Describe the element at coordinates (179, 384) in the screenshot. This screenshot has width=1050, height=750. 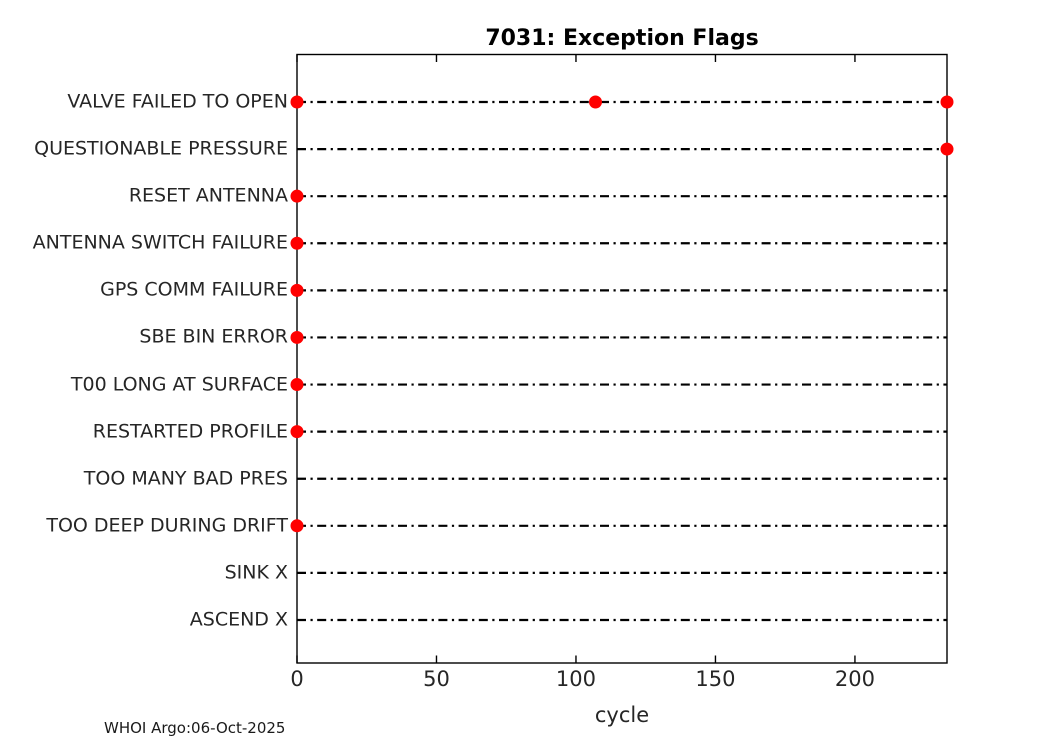
I see `y-tick-label: T00 LONG AT SURFACE` at that location.